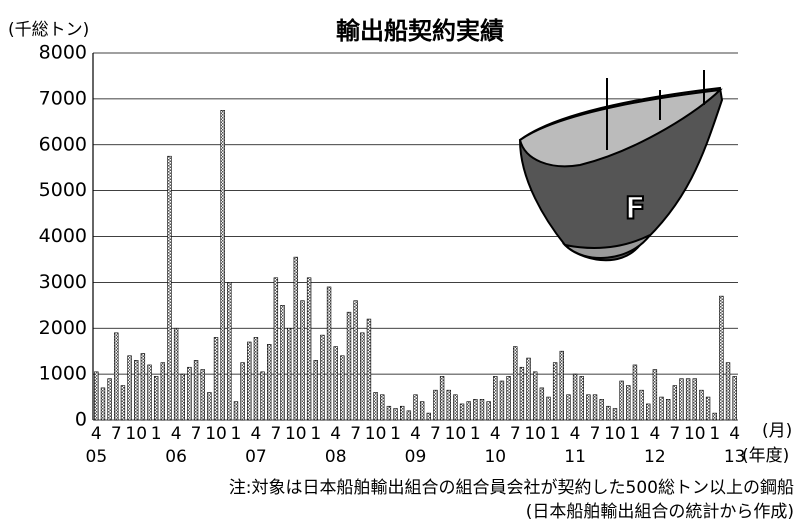 This screenshot has width=798, height=524. What do you see at coordinates (63, 144) in the screenshot?
I see `y-tick-label: 6000` at bounding box center [63, 144].